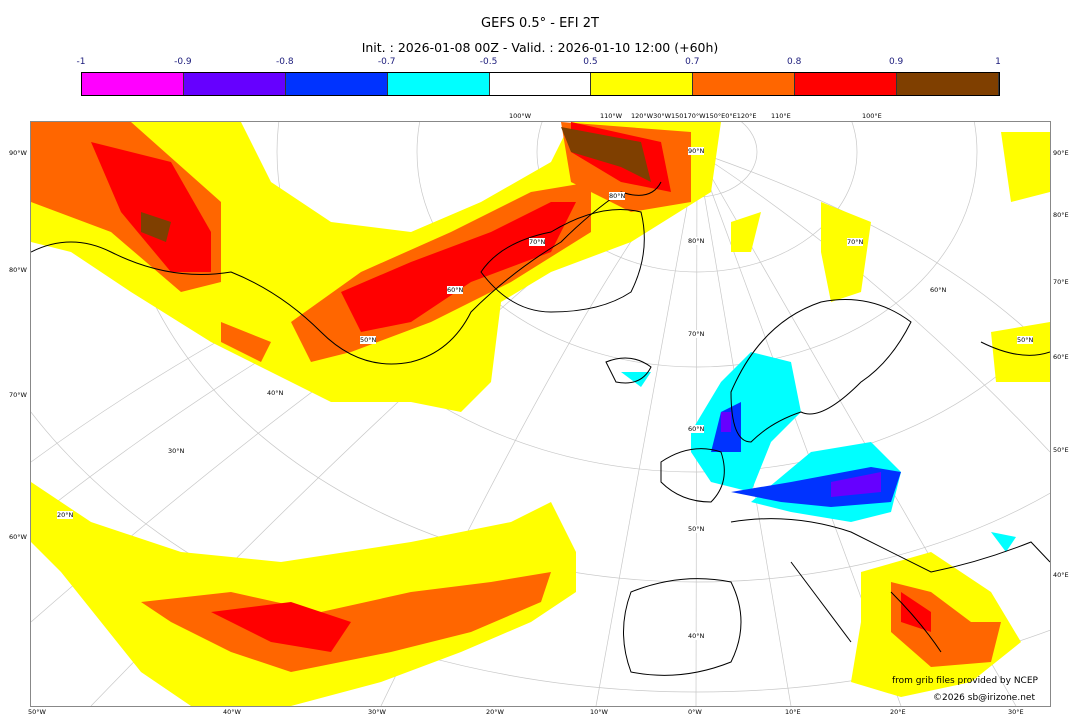 This screenshot has height=718, width=1080. I want to click on right-axis-label: 40°E, so click(1061, 575).